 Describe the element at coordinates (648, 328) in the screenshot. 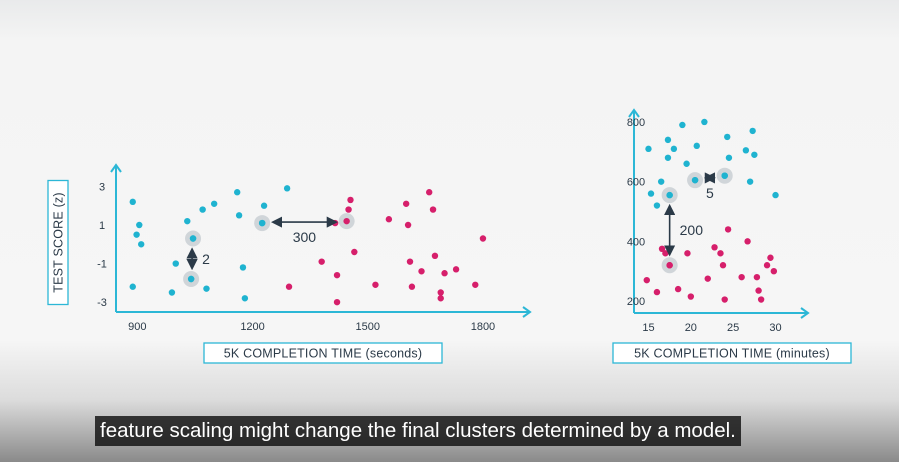

I see `x-tick-label: 15` at that location.